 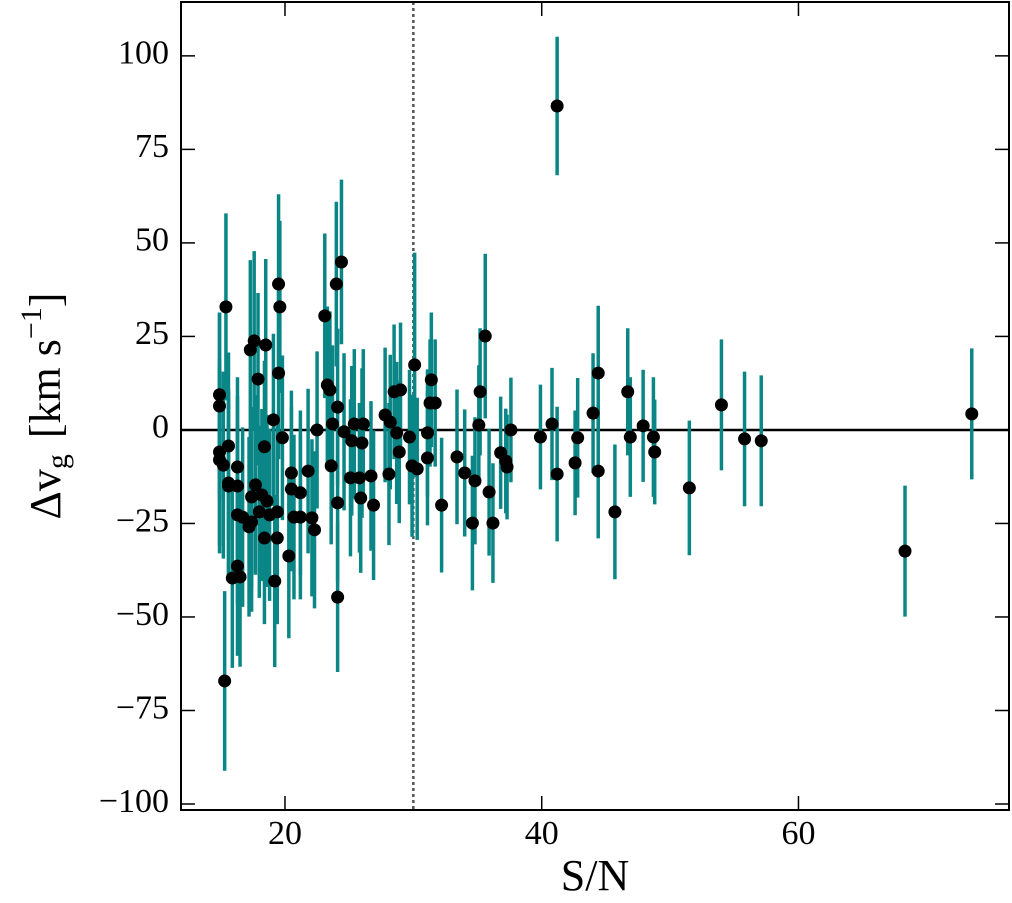 What do you see at coordinates (134, 801) in the screenshot?
I see `y-tick-label: −100` at bounding box center [134, 801].